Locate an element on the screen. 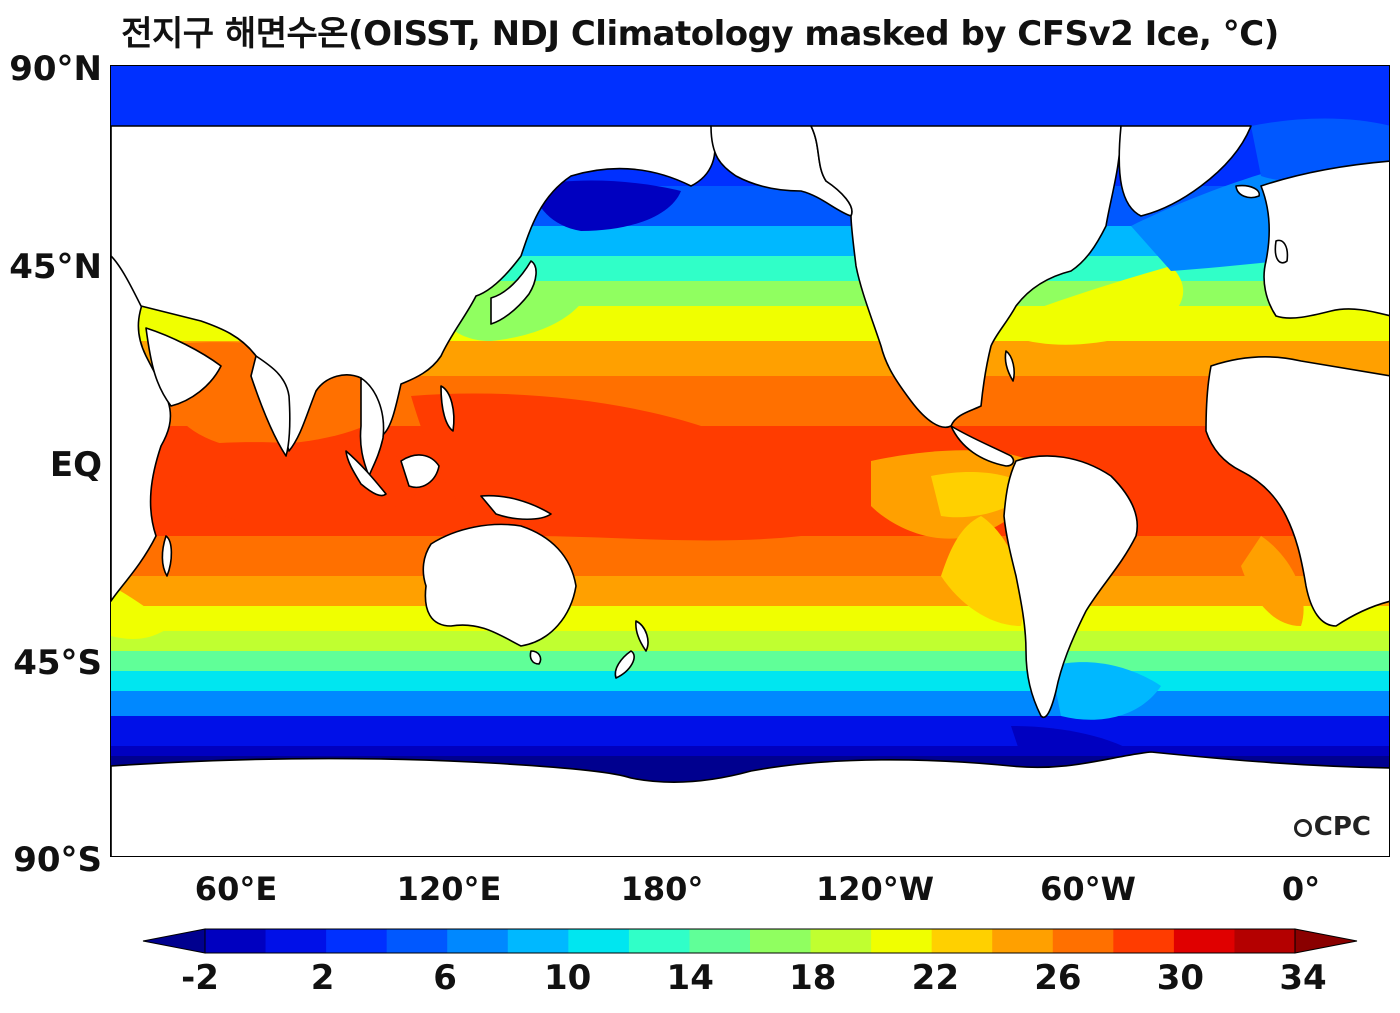 Image resolution: width=1400 pixels, height=1013 pixels. colorbar-extend-max is located at coordinates (1326, 941).